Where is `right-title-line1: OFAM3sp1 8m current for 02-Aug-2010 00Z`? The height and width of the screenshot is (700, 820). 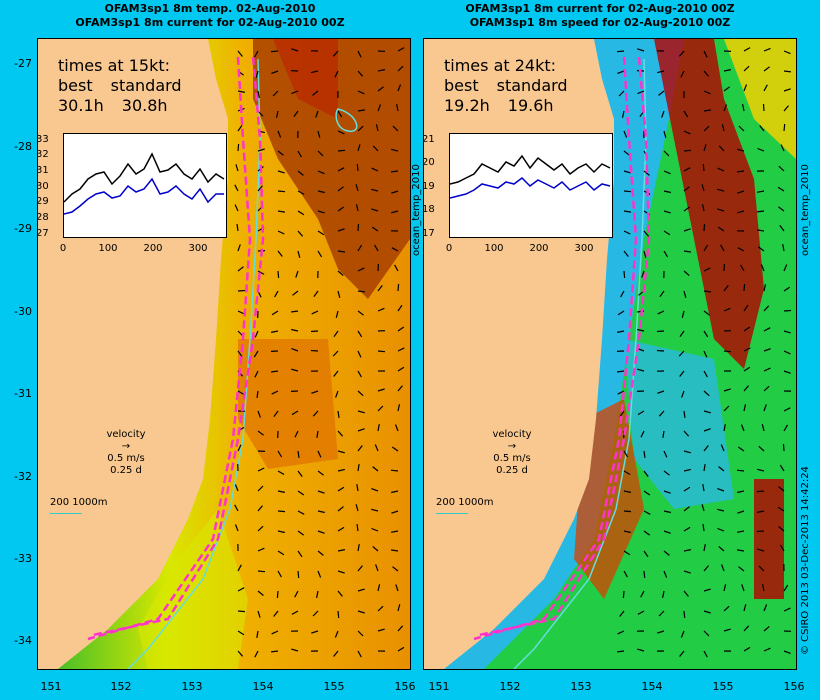
right-title-line1: OFAM3sp1 8m current for 02-Aug-2010 00Z is located at coordinates (600, 8).